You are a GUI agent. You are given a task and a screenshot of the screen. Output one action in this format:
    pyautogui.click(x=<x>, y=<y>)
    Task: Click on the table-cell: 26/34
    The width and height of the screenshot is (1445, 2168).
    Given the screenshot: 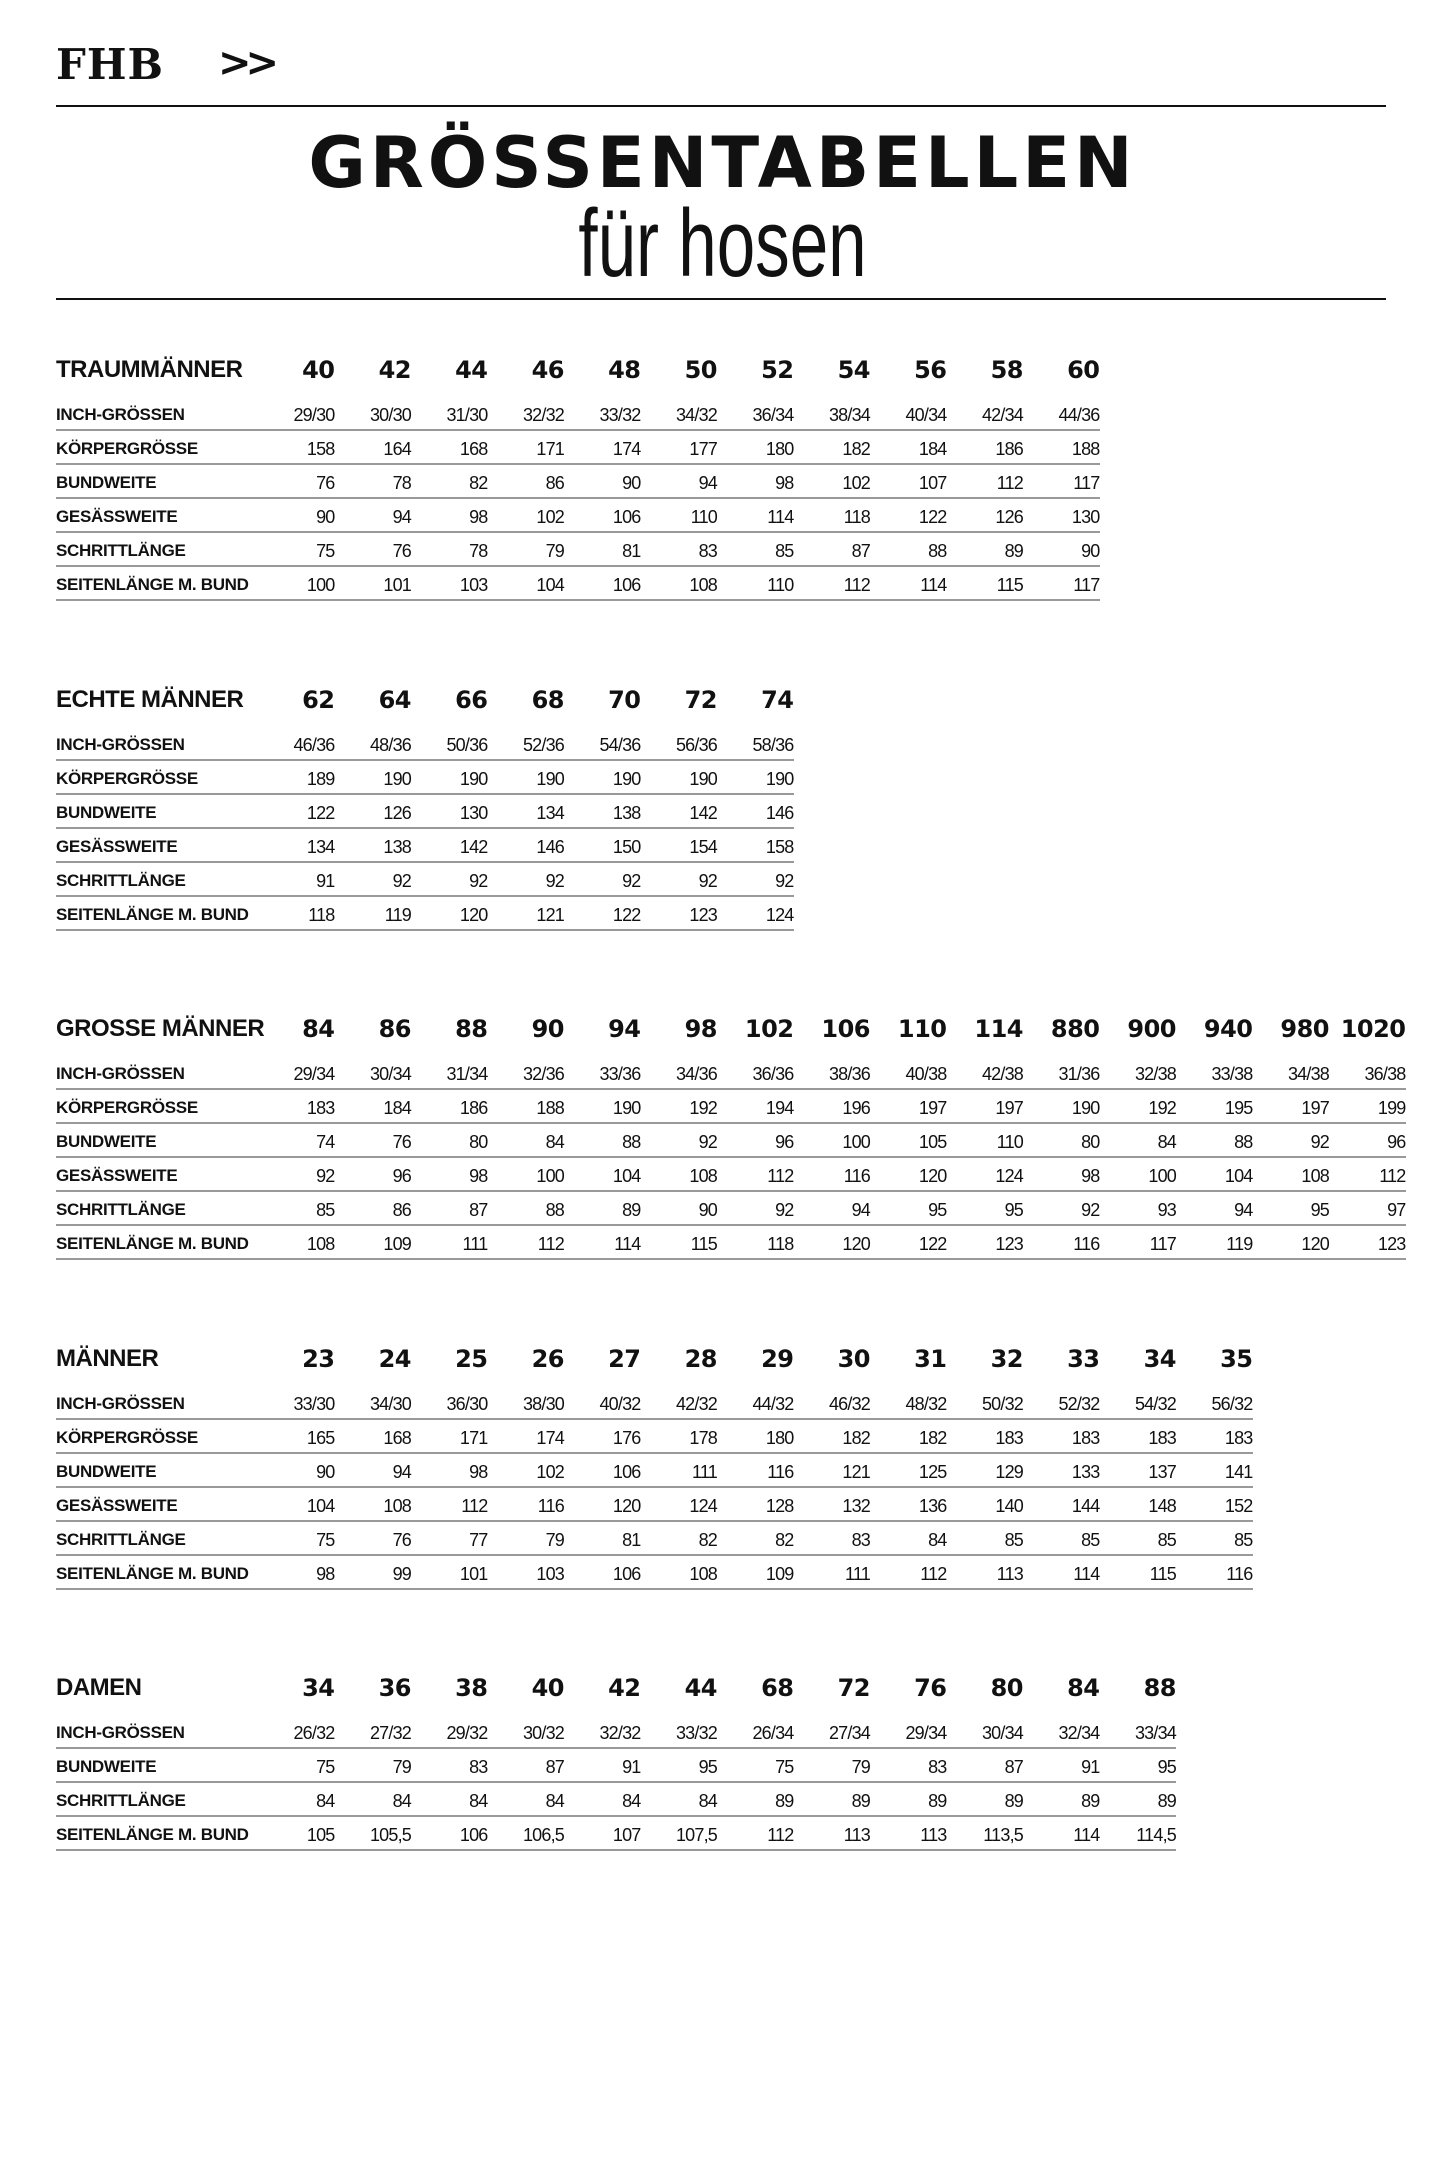 What is the action you would take?
    pyautogui.click(x=755, y=1732)
    